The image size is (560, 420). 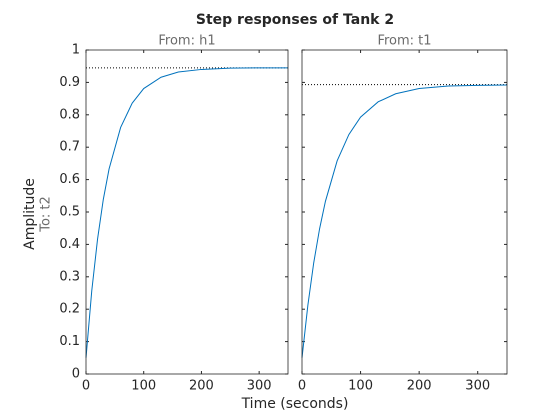 What do you see at coordinates (69, 276) in the screenshot?
I see `y-tick-label: 0.3` at bounding box center [69, 276].